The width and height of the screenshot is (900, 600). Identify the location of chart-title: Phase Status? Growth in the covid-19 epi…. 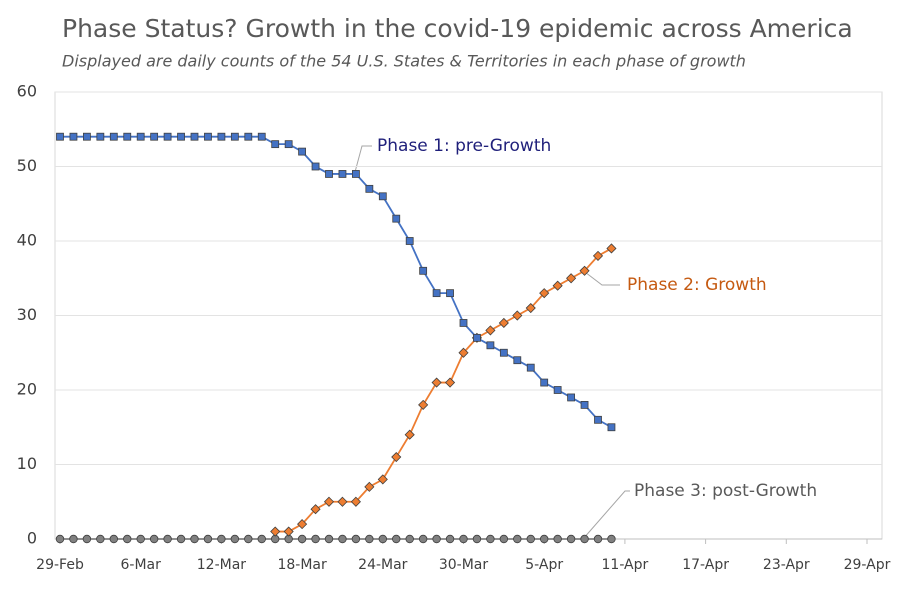
(457, 28).